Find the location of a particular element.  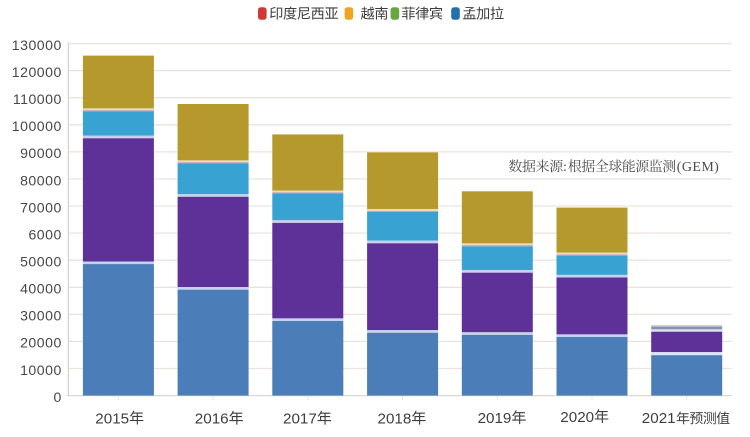

svg-text: 2018 is located at coordinates (395, 418).